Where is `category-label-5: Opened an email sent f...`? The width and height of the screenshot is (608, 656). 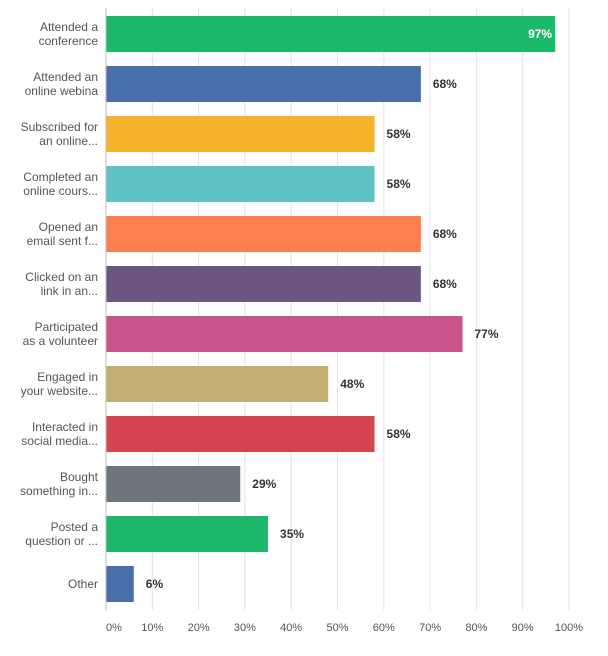
category-label-5: Opened an email sent f... is located at coordinates (62, 234).